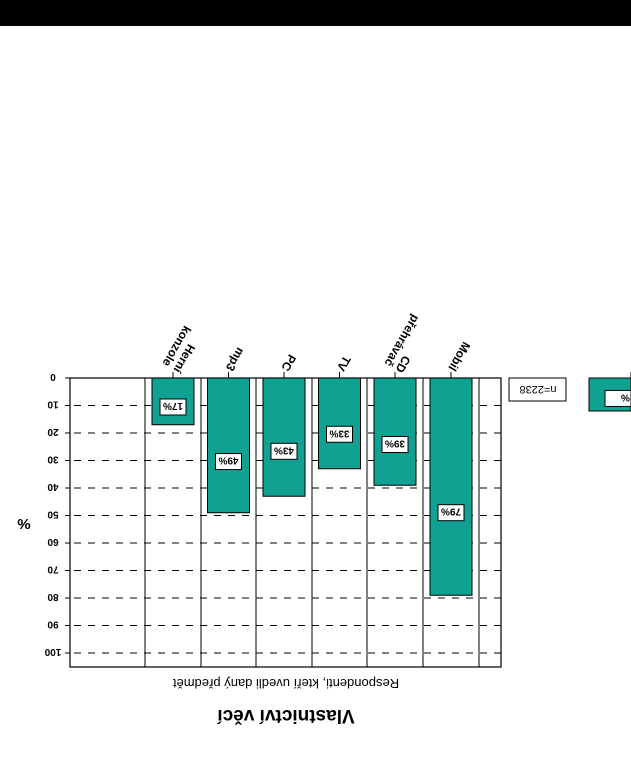  What do you see at coordinates (235, 359) in the screenshot?
I see `category-label: mp3` at bounding box center [235, 359].